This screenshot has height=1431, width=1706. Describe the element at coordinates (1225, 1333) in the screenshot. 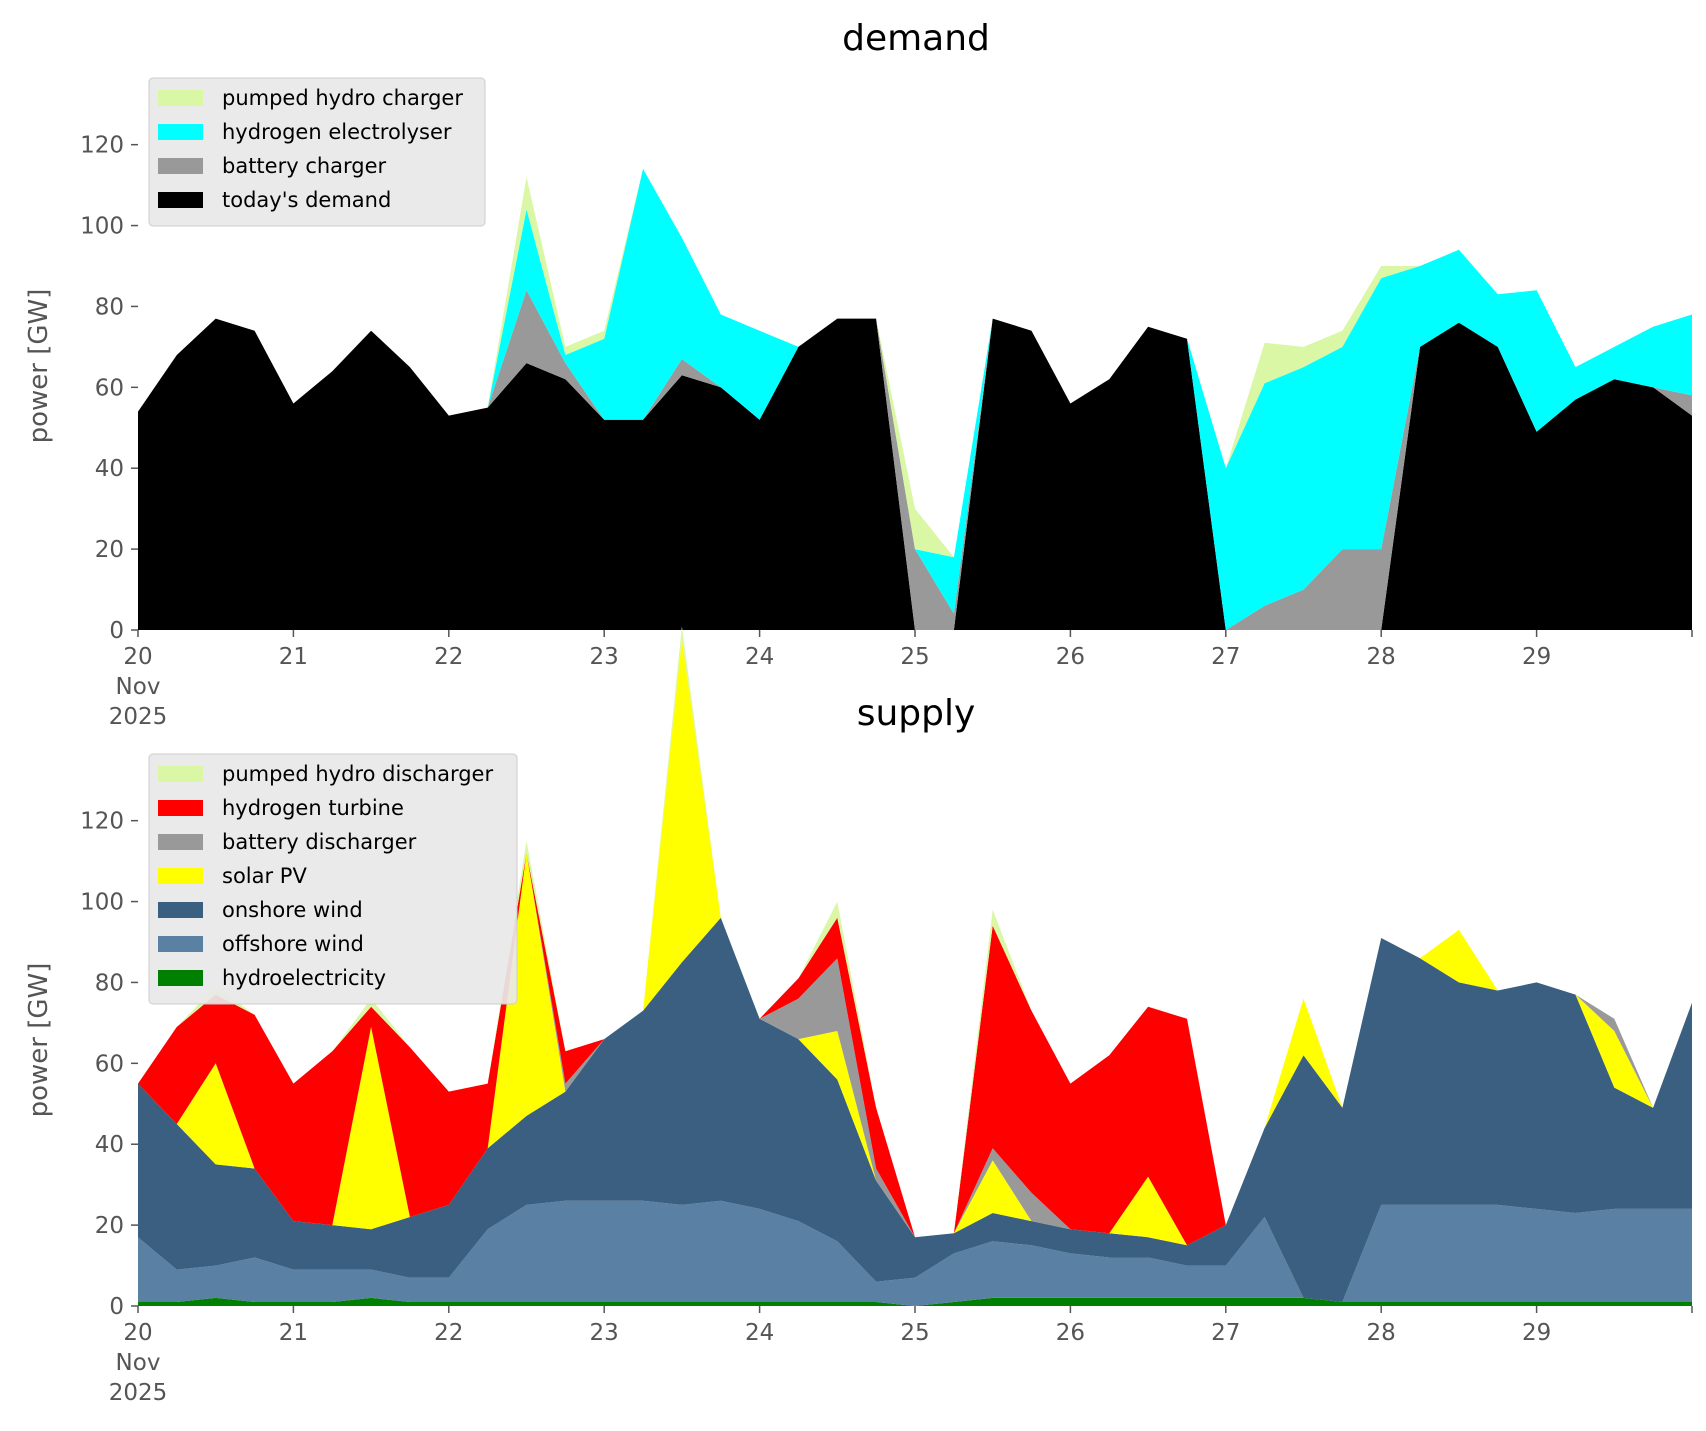

I see `supply-x-tick-label: 27` at that location.